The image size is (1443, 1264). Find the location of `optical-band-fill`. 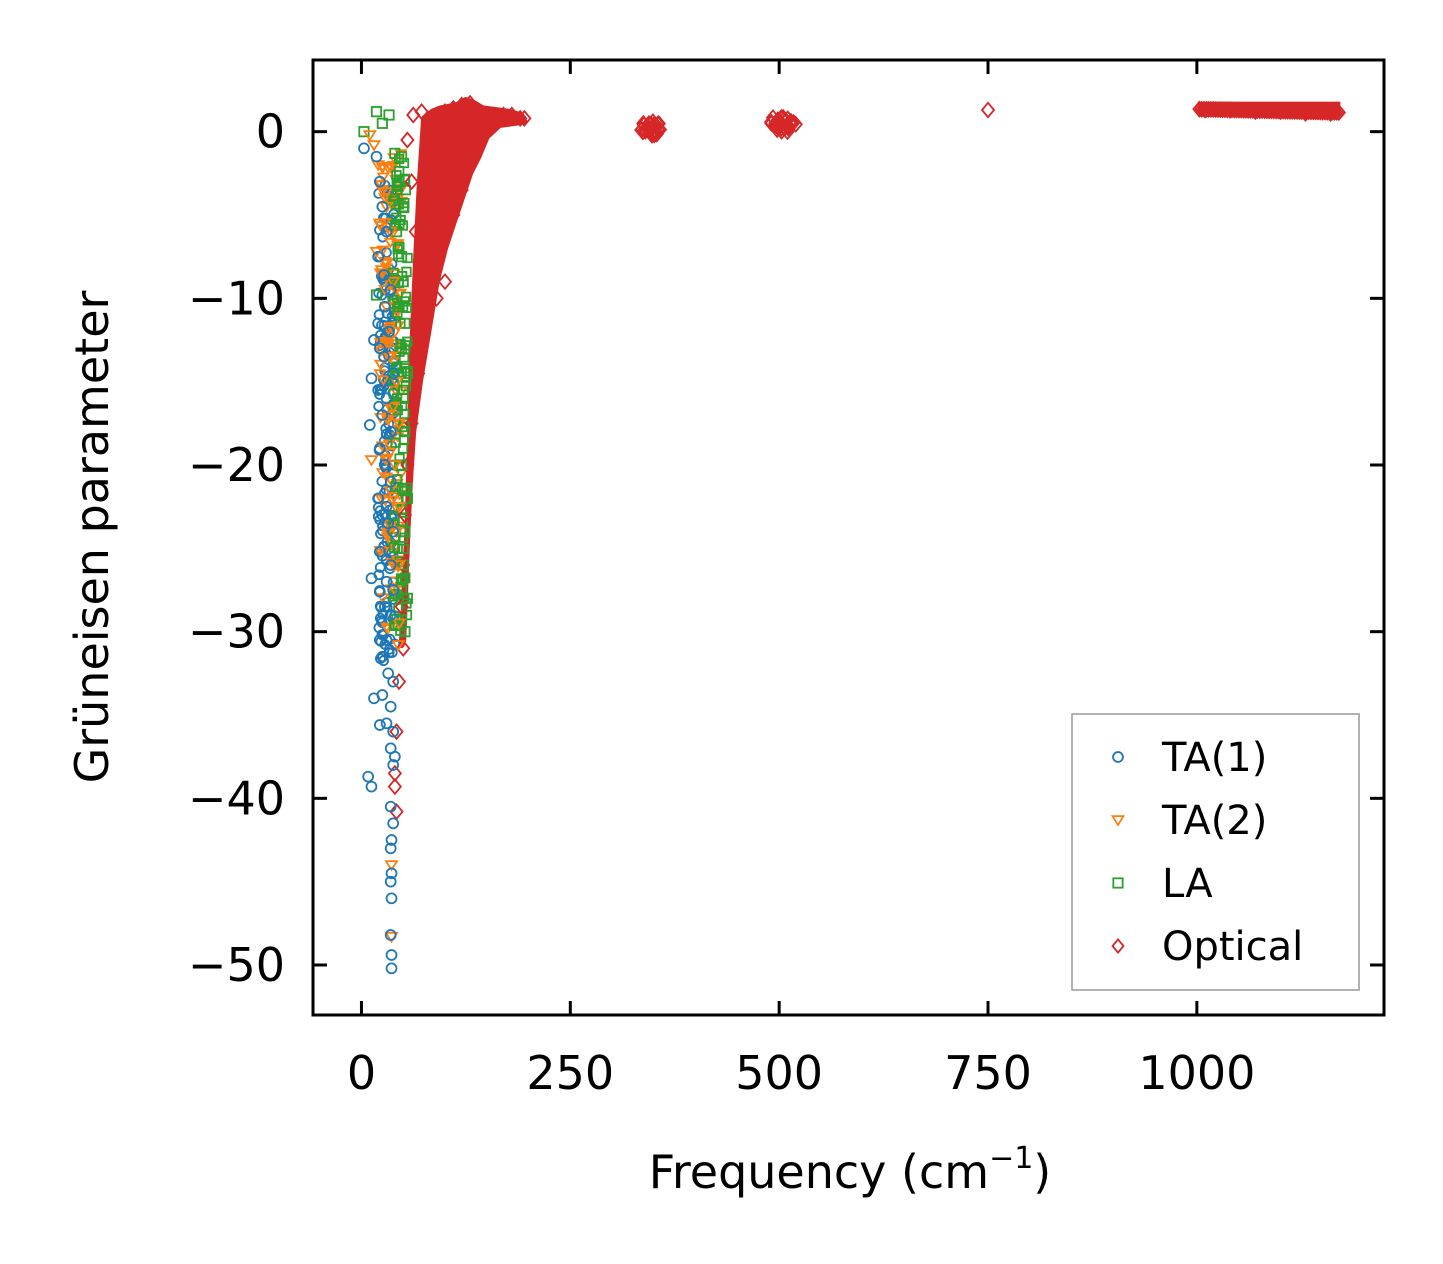

optical-band-fill is located at coordinates (1269, 109).